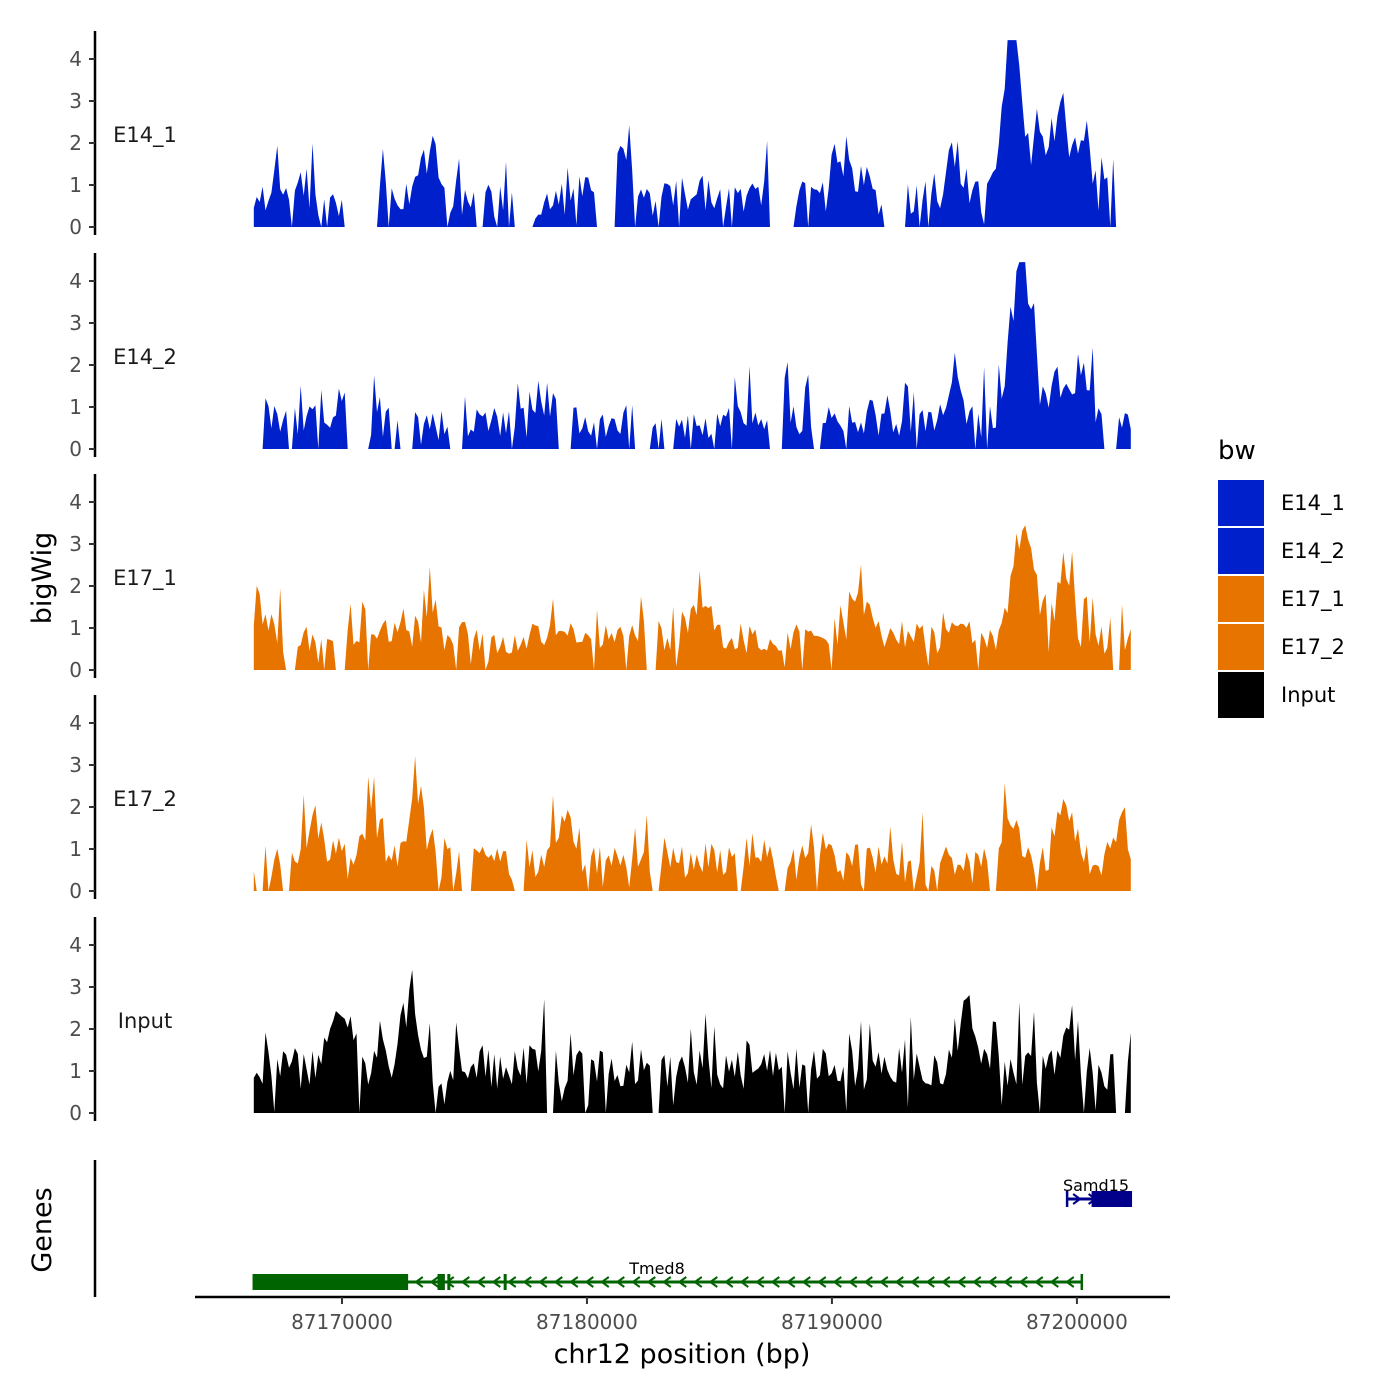 This screenshot has width=1400, height=1400. Describe the element at coordinates (145, 578) in the screenshot. I see `track-label-e17-1: E17_1` at that location.